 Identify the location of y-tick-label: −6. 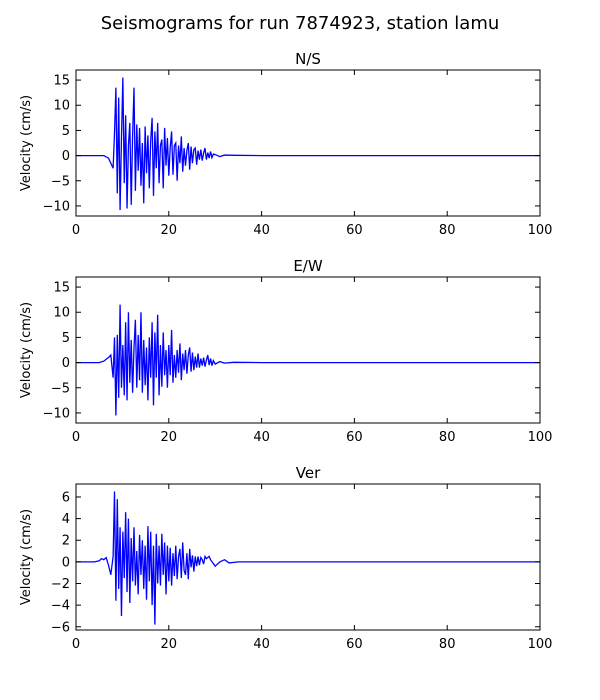
(60, 627).